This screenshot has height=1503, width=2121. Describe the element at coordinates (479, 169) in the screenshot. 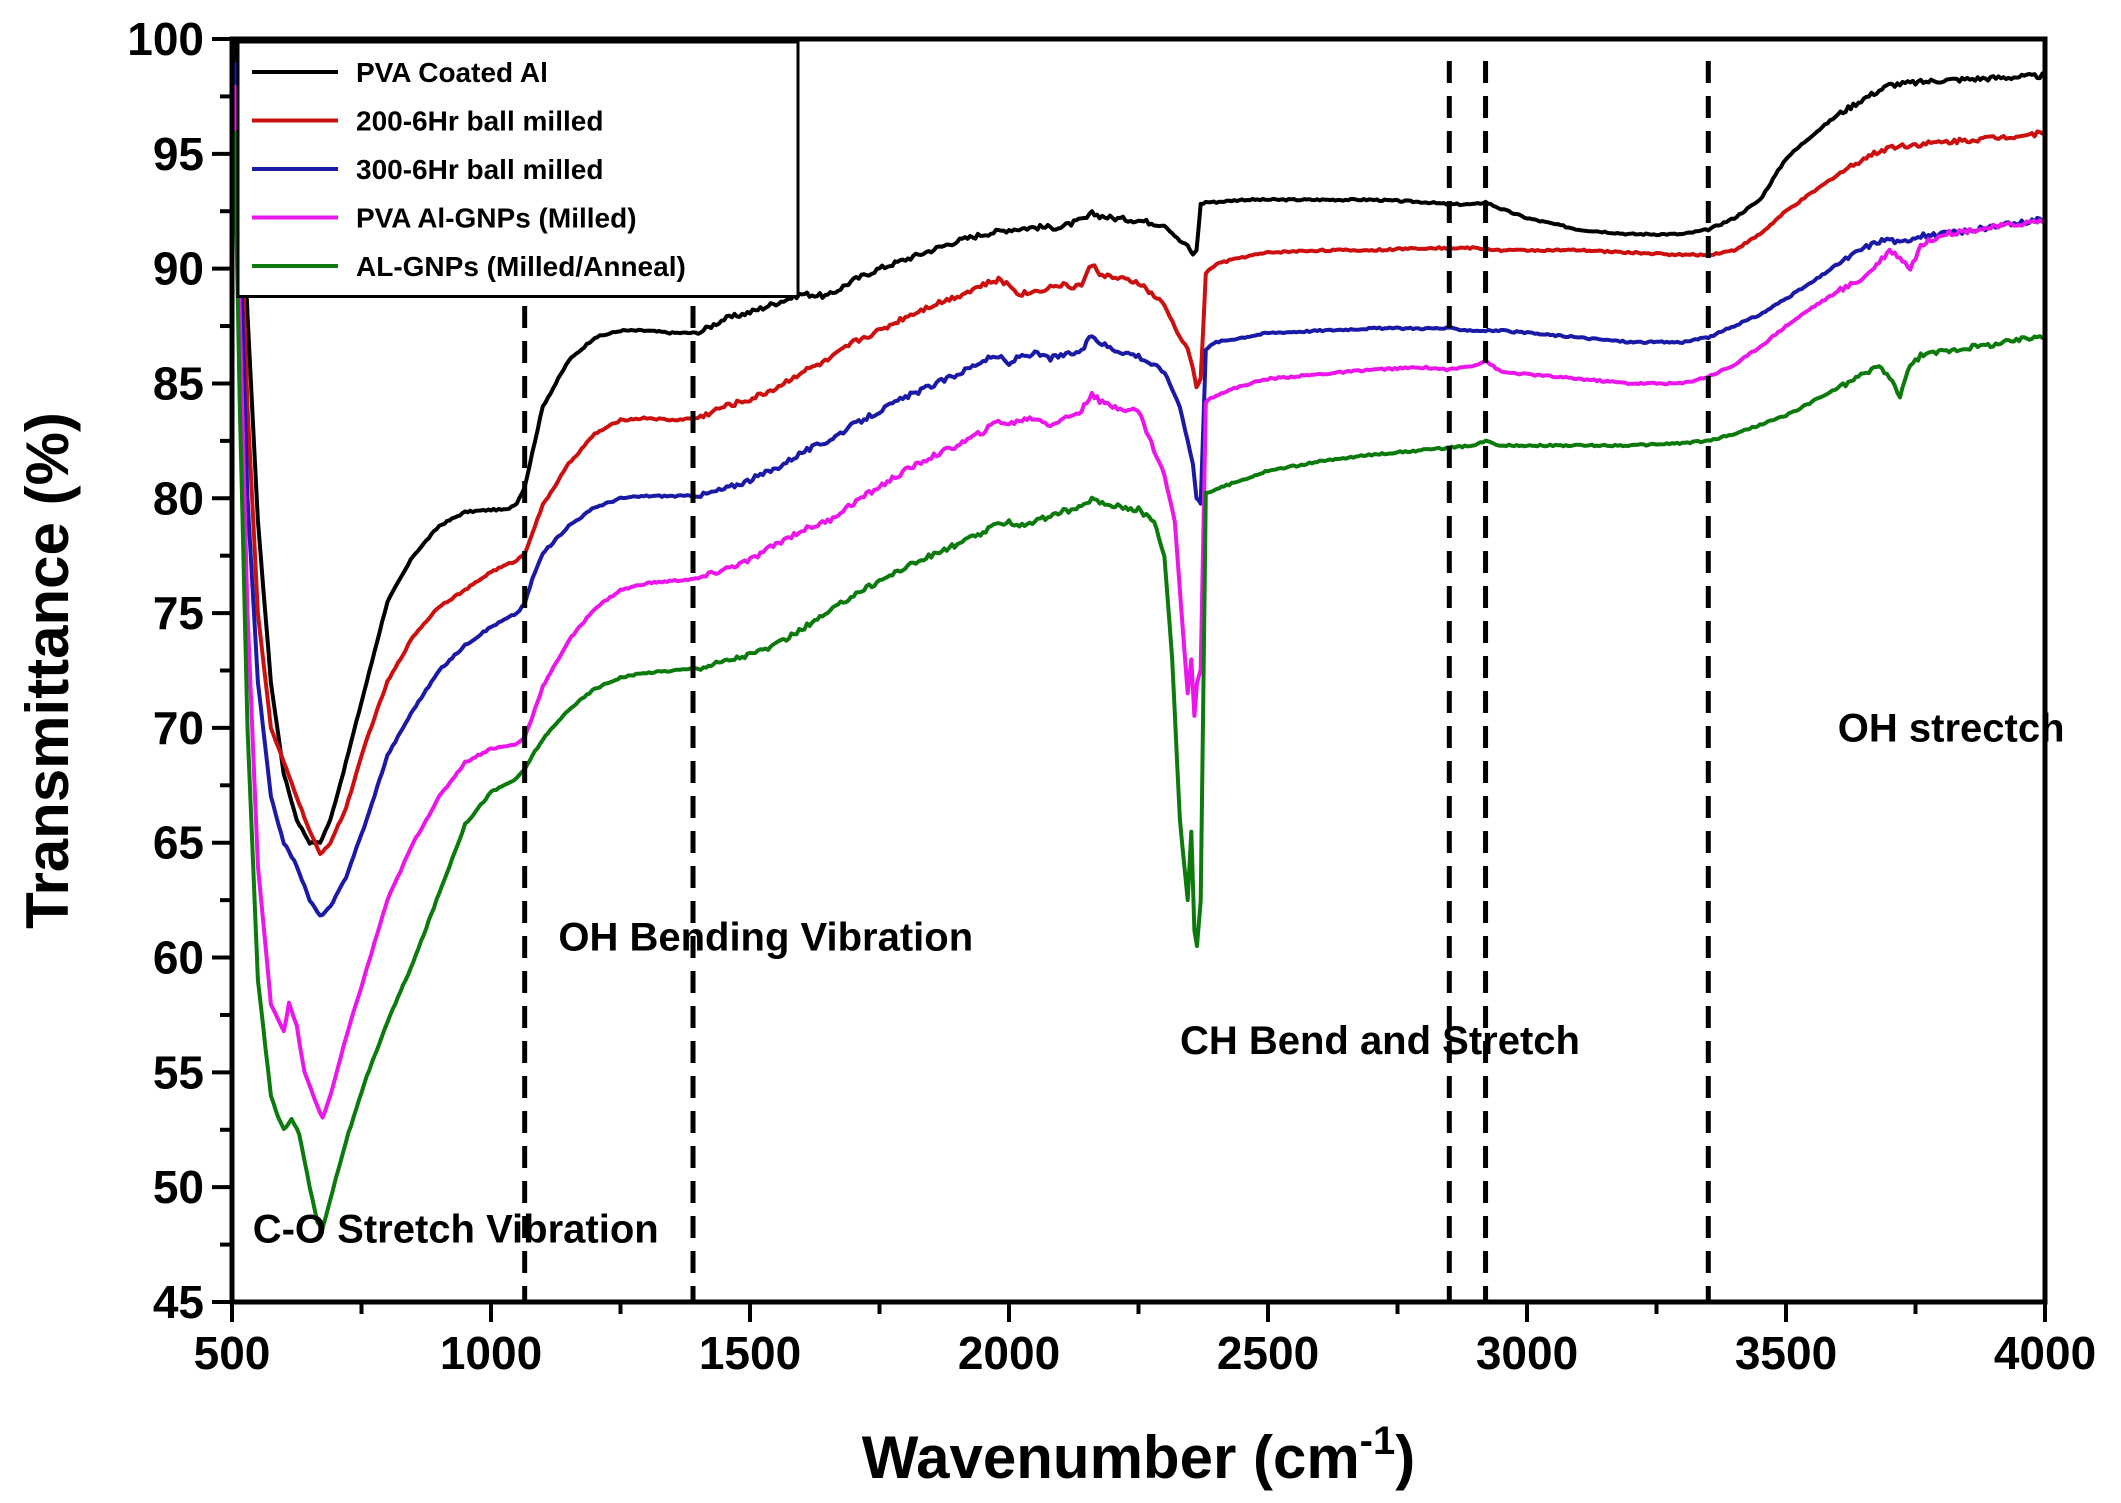

I see `legend-label: 300-6Hr ball milled` at that location.